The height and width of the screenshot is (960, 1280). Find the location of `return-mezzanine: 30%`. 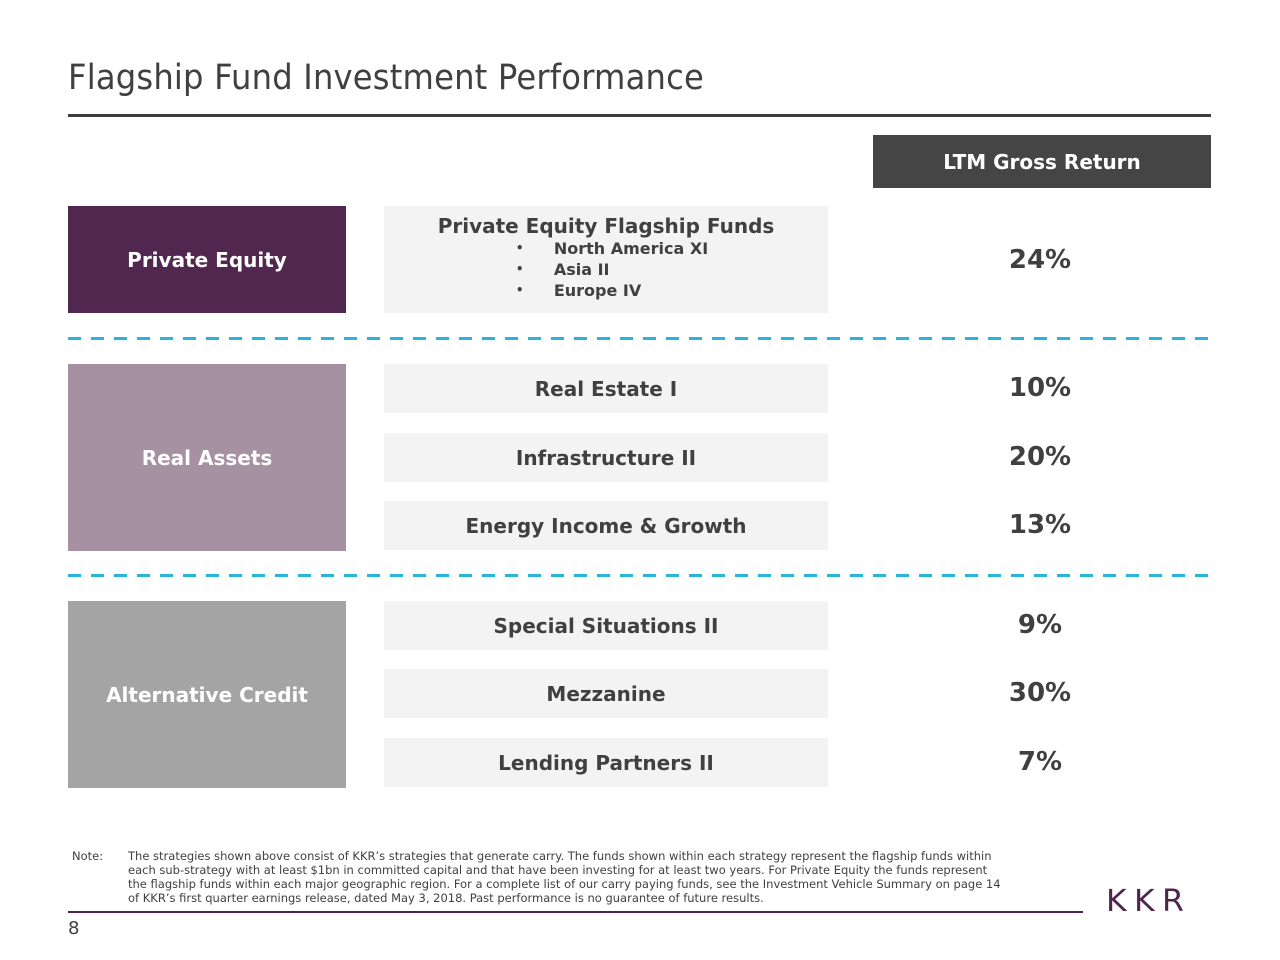

return-mezzanine: 30% is located at coordinates (1040, 693).